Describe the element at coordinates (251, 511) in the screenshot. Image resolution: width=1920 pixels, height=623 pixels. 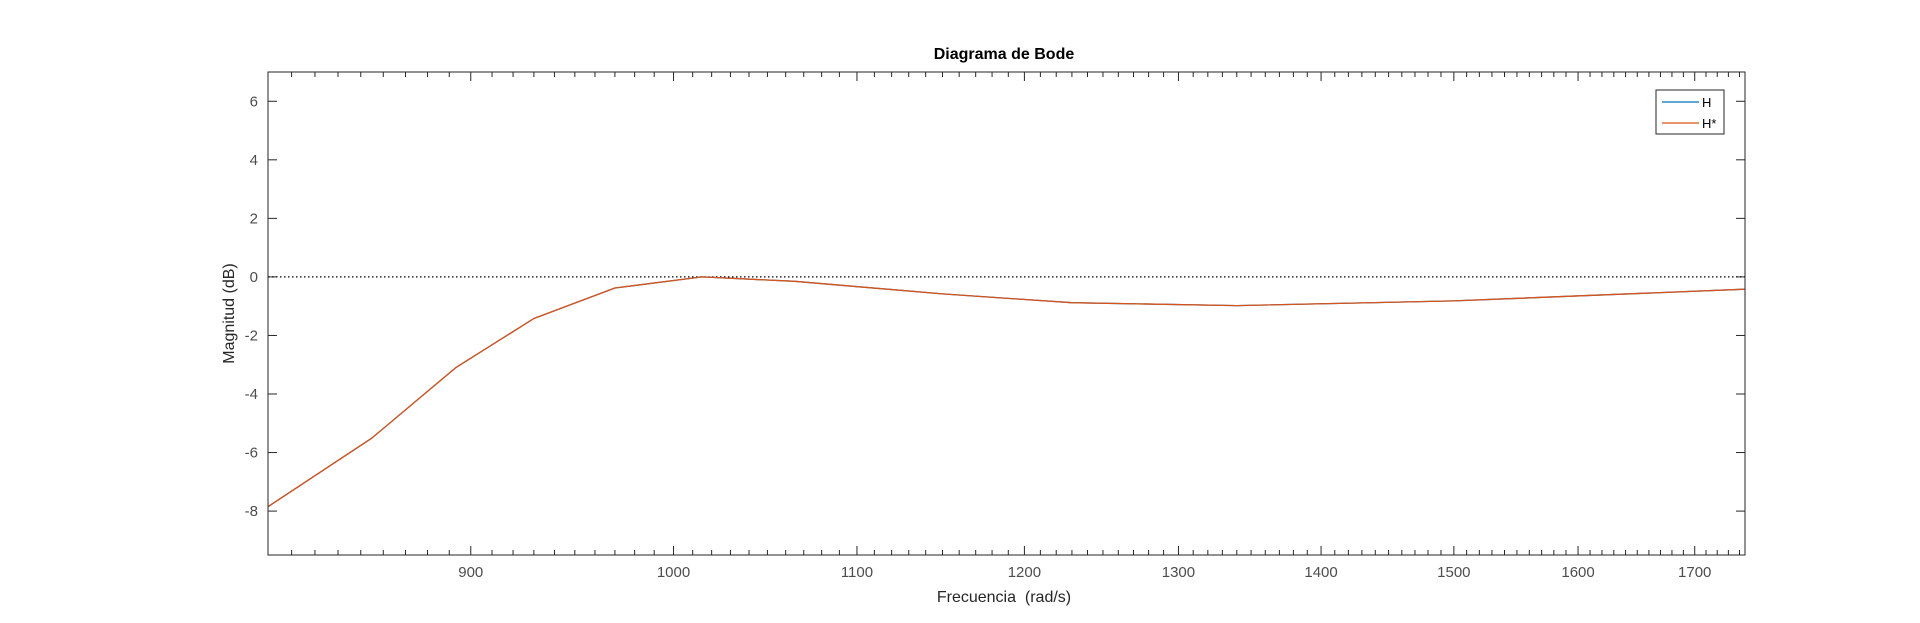
I see `y-tick-label: -8` at that location.